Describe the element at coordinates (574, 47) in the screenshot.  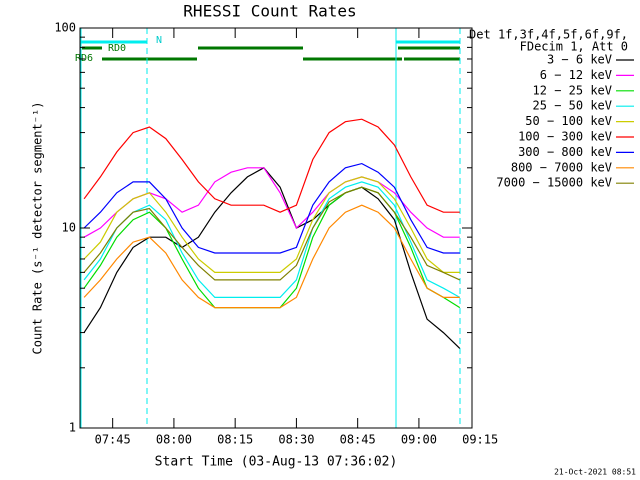
I see `legend-header: FDecim 1, Att 0` at that location.